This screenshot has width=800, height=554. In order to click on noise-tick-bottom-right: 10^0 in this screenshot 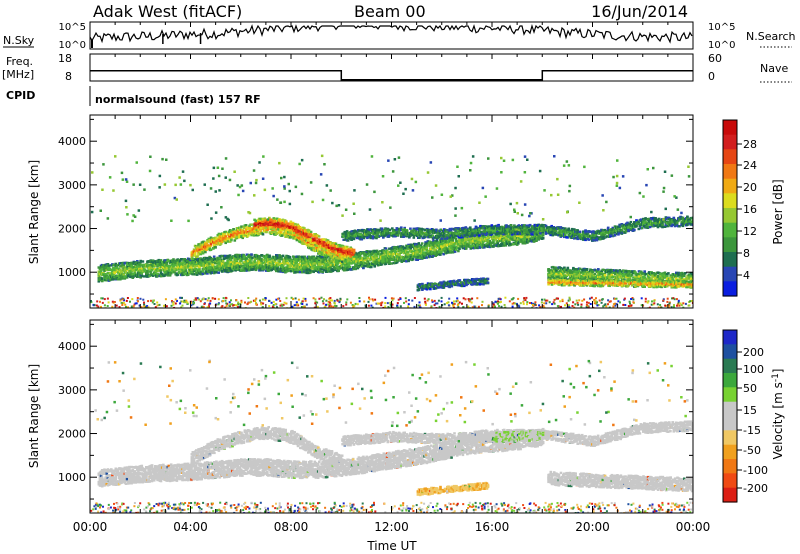, I will do `click(721, 45)`.